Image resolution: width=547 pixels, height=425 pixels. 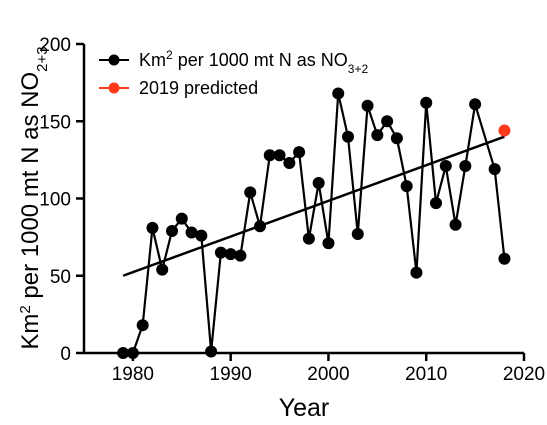 I want to click on y-tick-label: 50, so click(x=60, y=277).